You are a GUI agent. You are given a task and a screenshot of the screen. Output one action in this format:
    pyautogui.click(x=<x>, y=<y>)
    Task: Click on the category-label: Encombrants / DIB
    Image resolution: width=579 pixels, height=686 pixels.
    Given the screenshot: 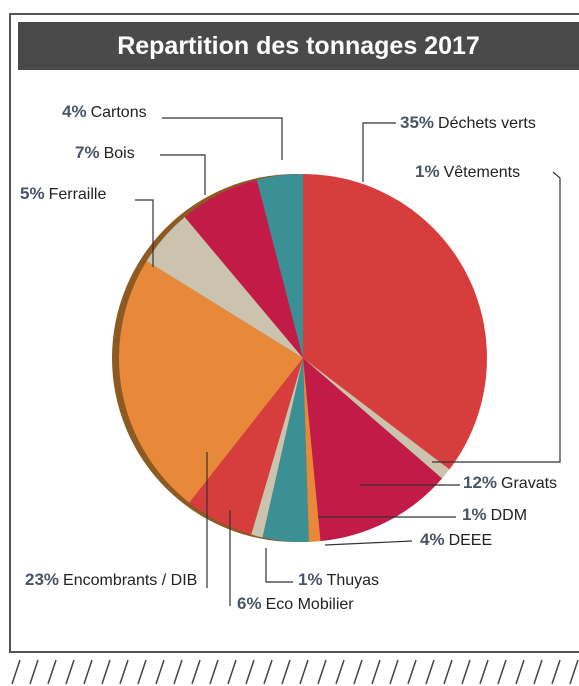 What is the action you would take?
    pyautogui.click(x=130, y=580)
    